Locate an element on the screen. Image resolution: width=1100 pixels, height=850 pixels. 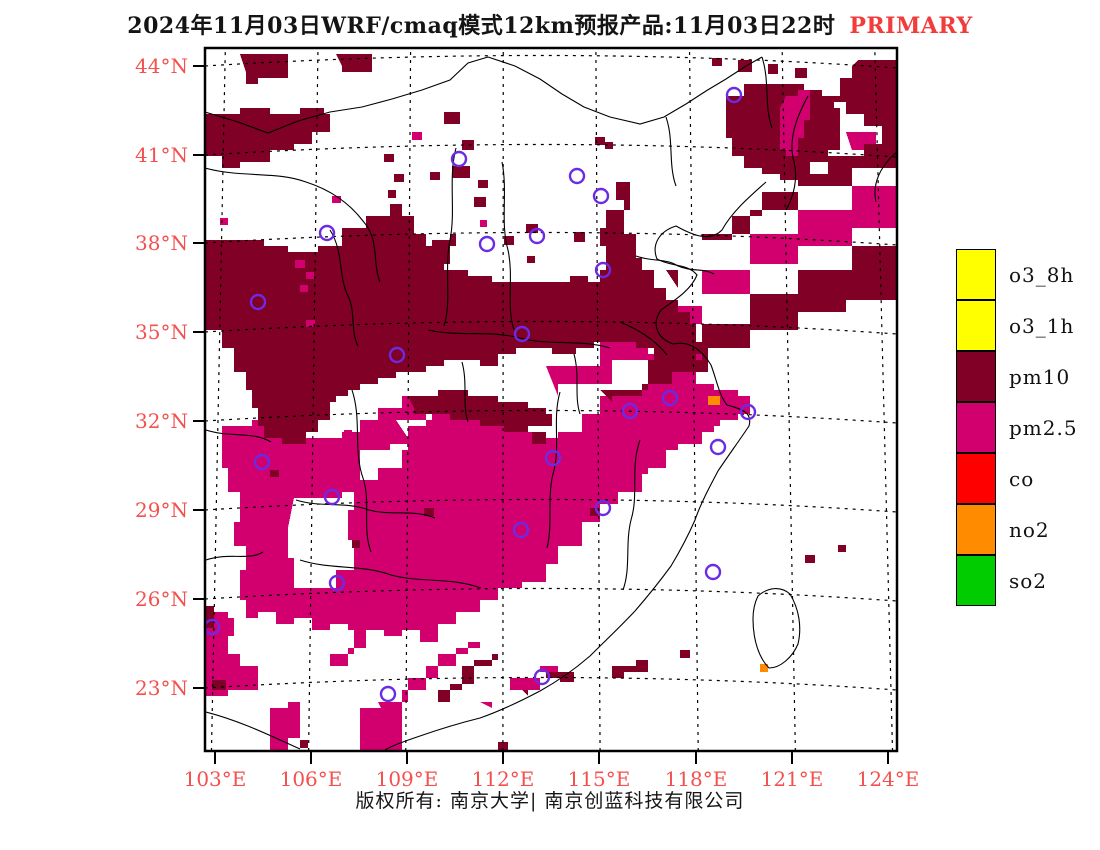
legend-swatch-no2 is located at coordinates (976, 529).